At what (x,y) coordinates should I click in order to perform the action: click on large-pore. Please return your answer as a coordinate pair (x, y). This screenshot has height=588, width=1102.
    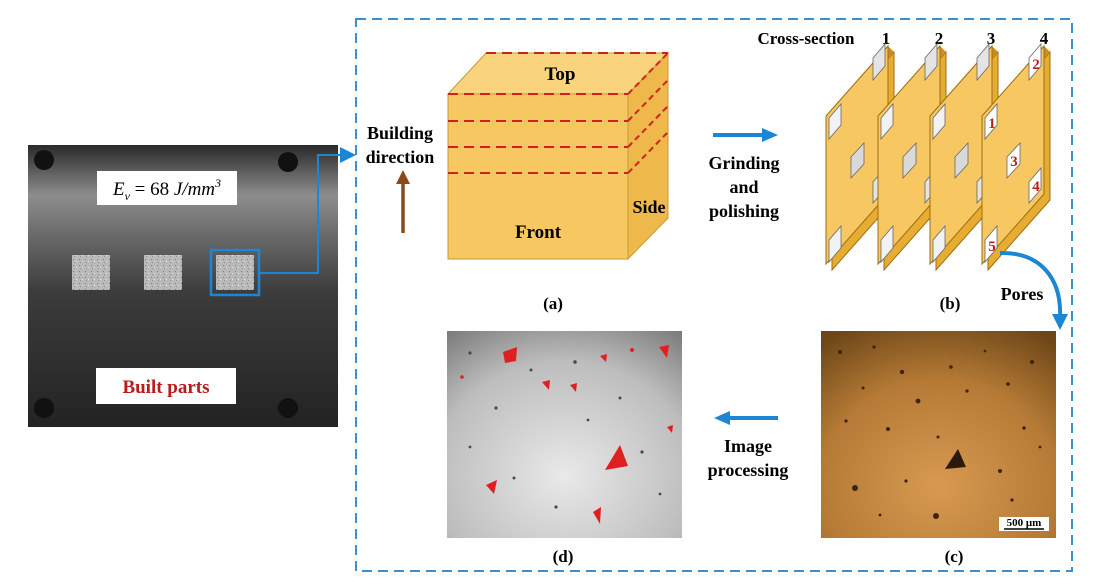
    Looking at the image, I should click on (955, 459).